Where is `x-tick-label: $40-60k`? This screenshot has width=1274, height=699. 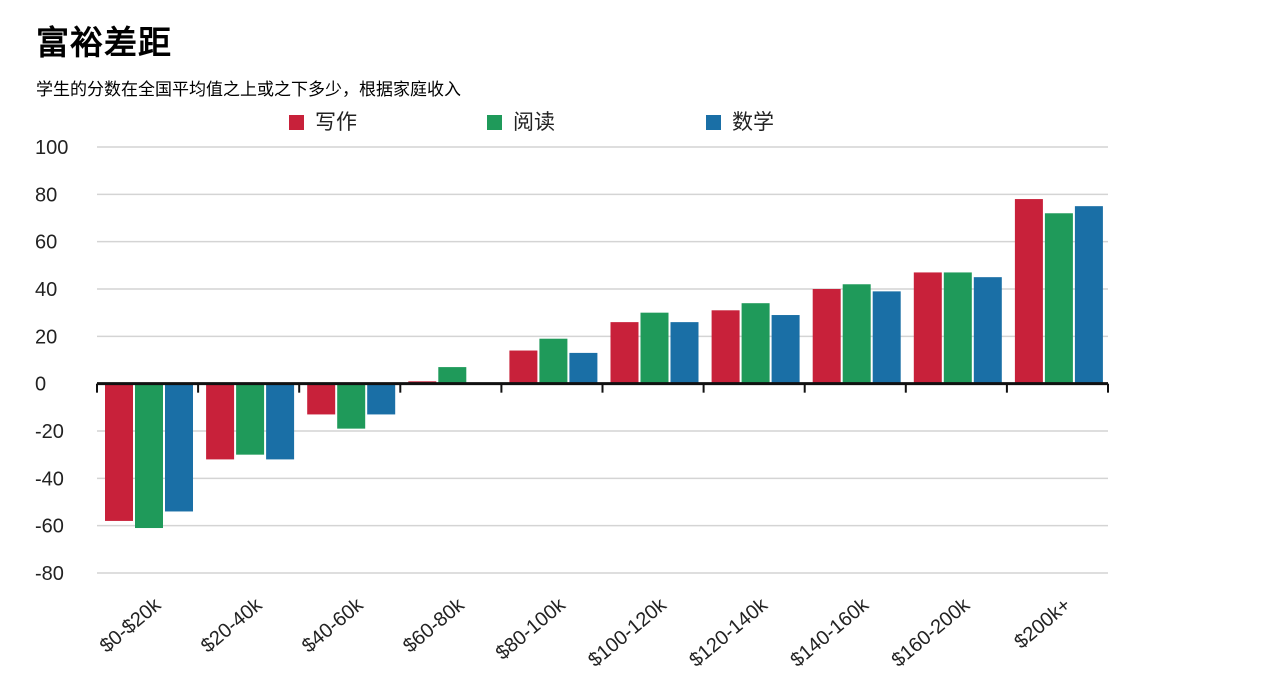 x-tick-label: $40-60k is located at coordinates (333, 625).